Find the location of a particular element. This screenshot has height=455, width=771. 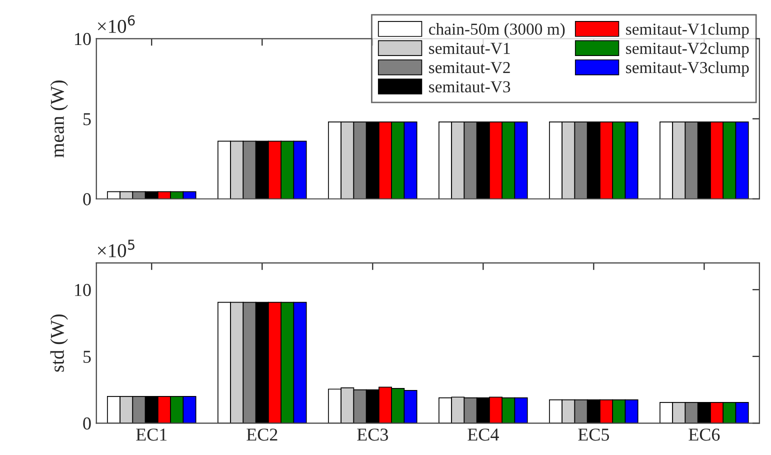

legend-label: semitaut-V2 is located at coordinates (469, 68).